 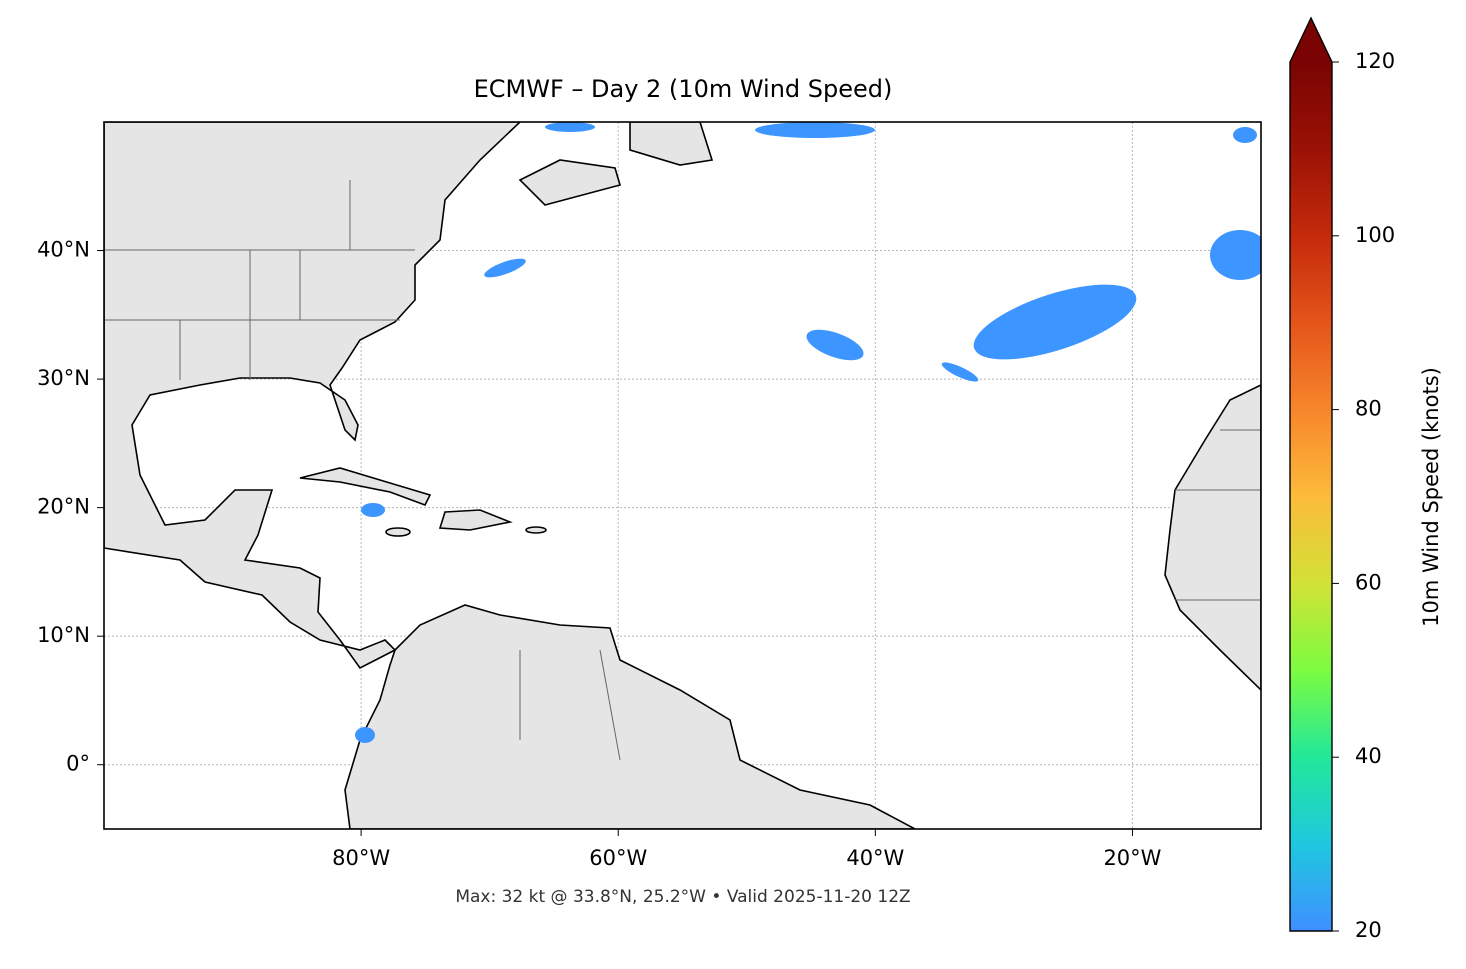 What do you see at coordinates (365, 486) in the screenshot?
I see `cuba` at bounding box center [365, 486].